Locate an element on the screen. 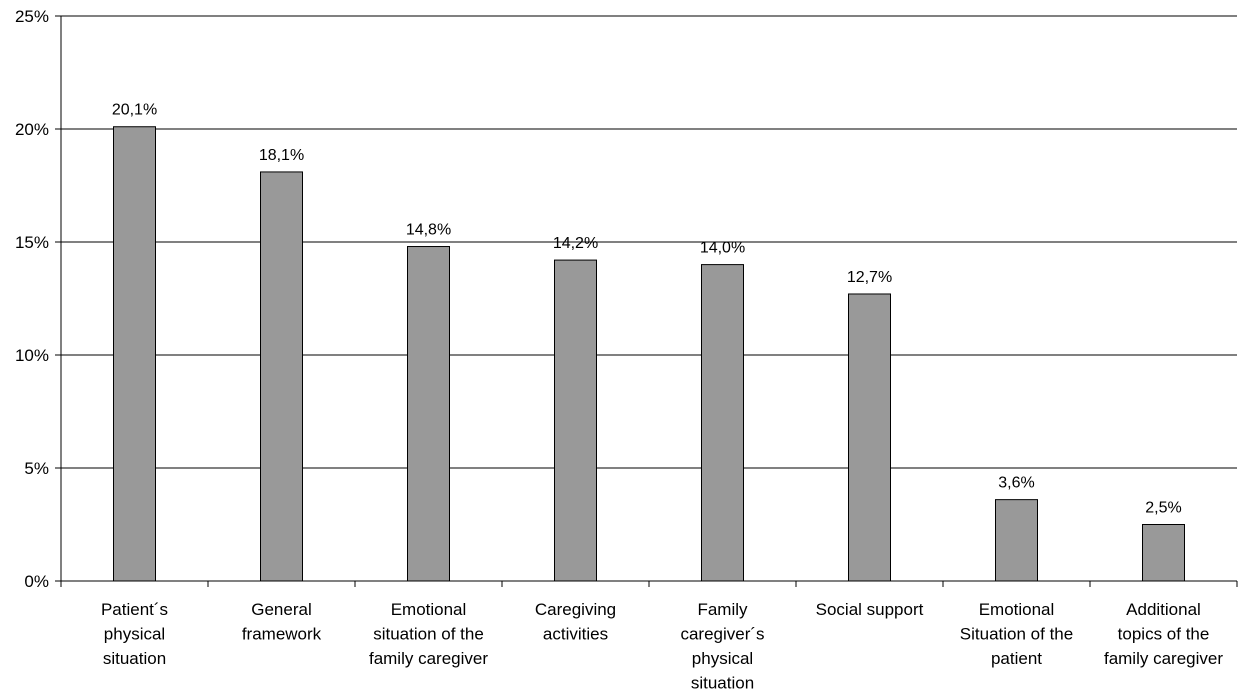 This screenshot has height=691, width=1238. category-label: General framework is located at coordinates (282, 622).